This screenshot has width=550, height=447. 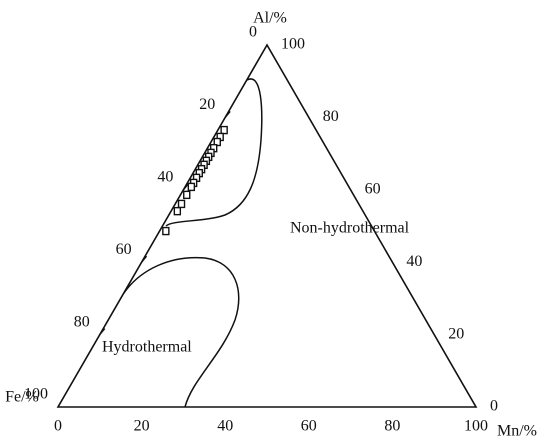 What do you see at coordinates (58, 426) in the screenshot?
I see `mn-tick-label: 0` at bounding box center [58, 426].